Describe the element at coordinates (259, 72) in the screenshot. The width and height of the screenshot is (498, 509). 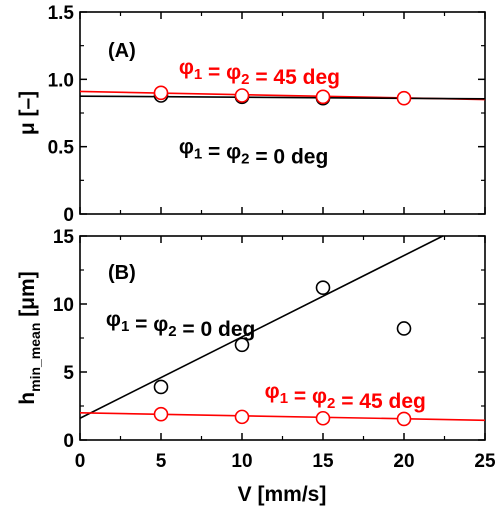
I see `series-annotation-0: φ1 = φ2 = 45 deg` at that location.